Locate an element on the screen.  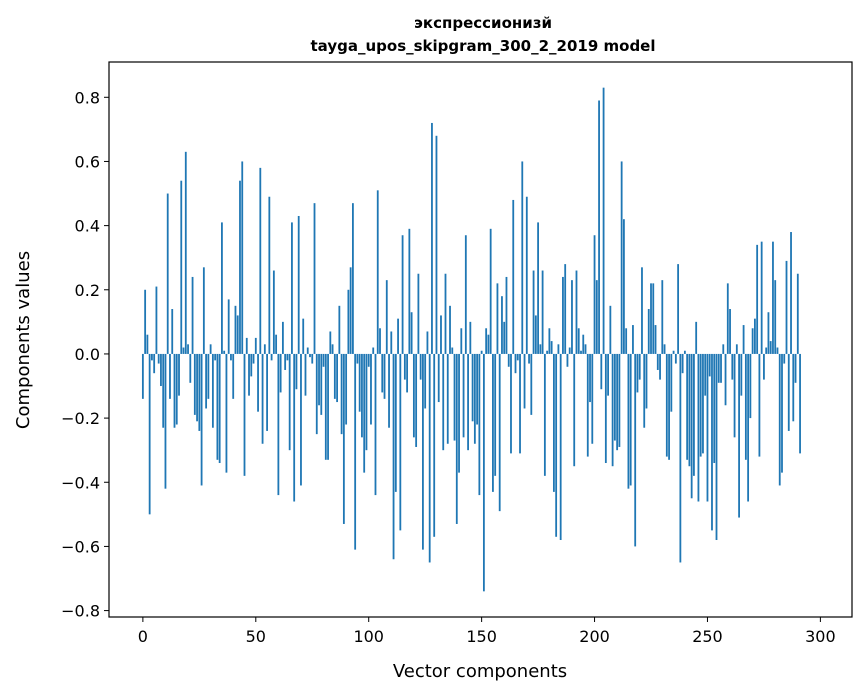
x-tick-label: 150 is located at coordinates (481, 636).